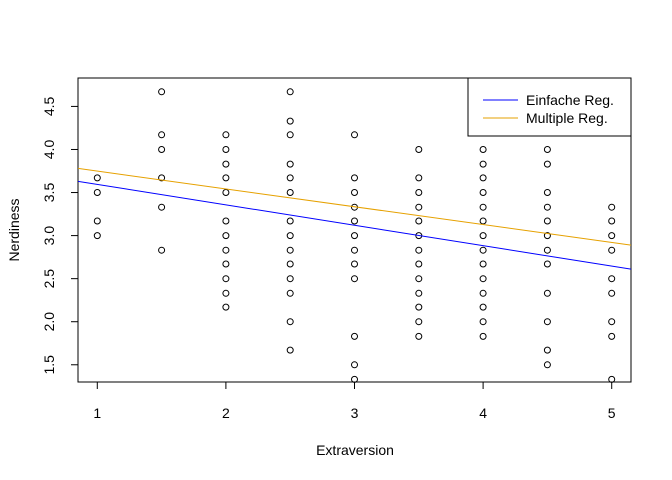 This screenshot has width=672, height=480. What do you see at coordinates (49, 150) in the screenshot?
I see `y-tick-label: 4.0` at bounding box center [49, 150].